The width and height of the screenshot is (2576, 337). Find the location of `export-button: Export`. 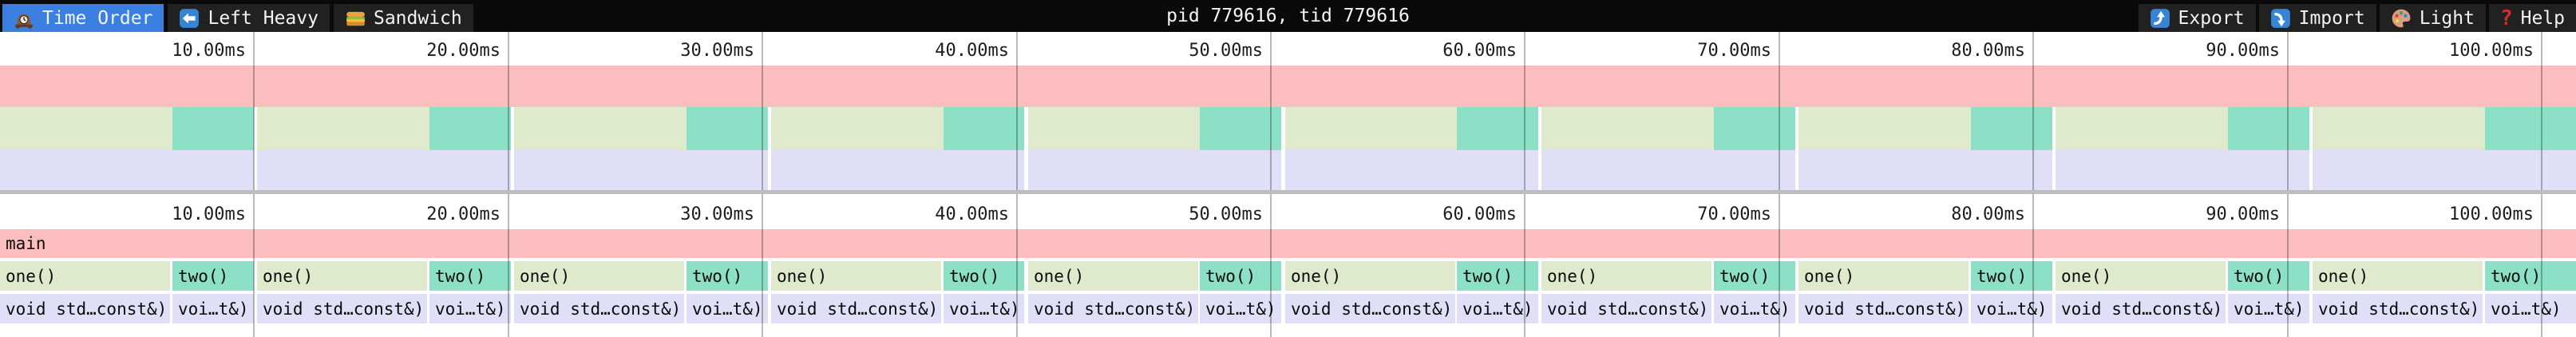

export-button: Export is located at coordinates (2197, 18).